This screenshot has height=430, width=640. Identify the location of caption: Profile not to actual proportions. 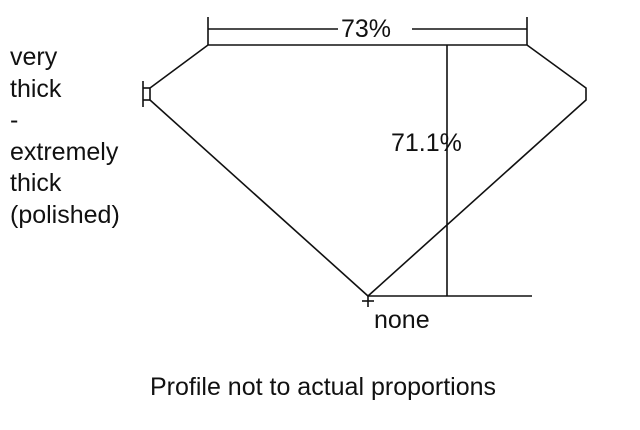
(323, 387).